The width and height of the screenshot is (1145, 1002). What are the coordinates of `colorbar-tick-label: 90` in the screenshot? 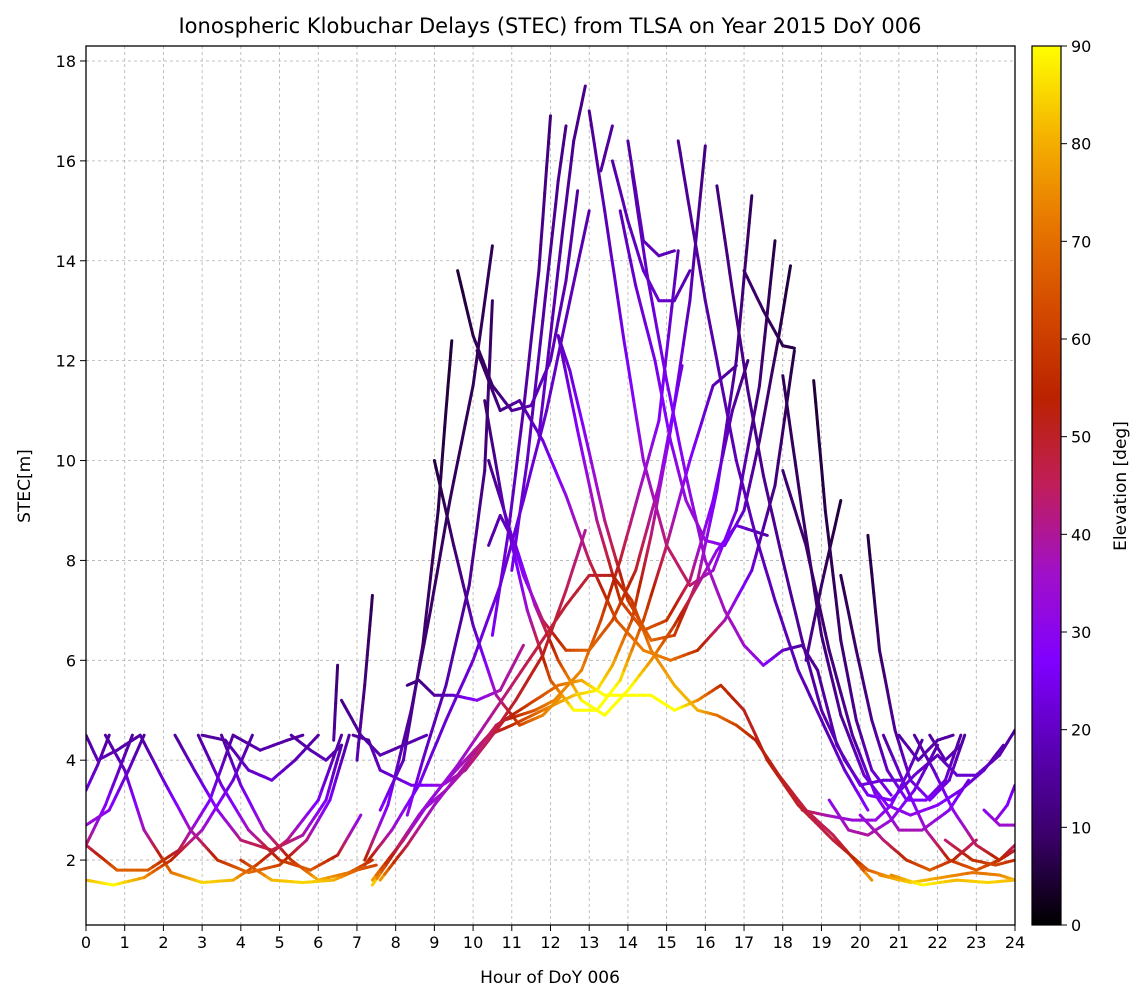 It's located at (1081, 46).